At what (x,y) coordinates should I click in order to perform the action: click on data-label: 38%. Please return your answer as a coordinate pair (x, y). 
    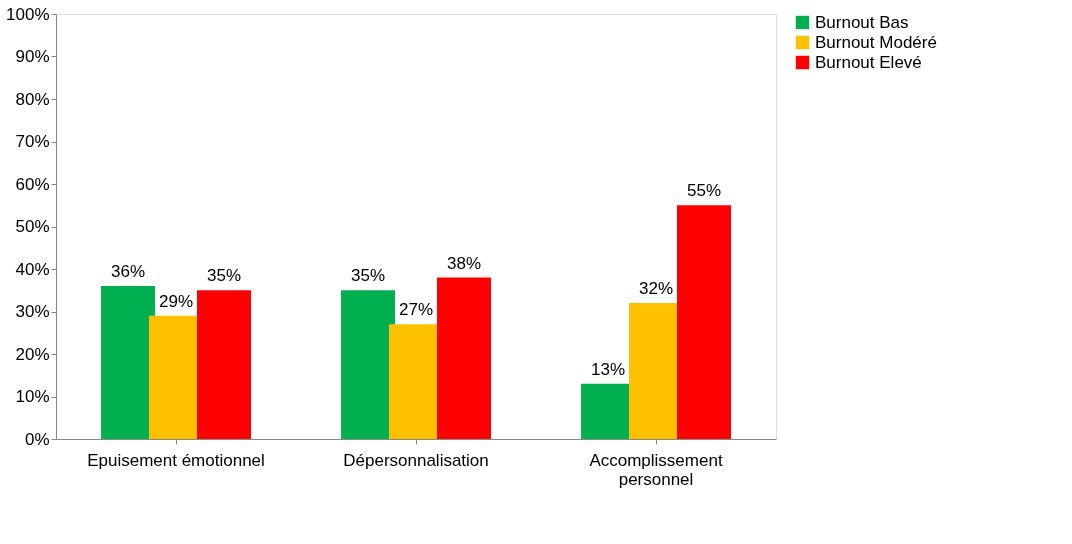
    Looking at the image, I should click on (464, 263).